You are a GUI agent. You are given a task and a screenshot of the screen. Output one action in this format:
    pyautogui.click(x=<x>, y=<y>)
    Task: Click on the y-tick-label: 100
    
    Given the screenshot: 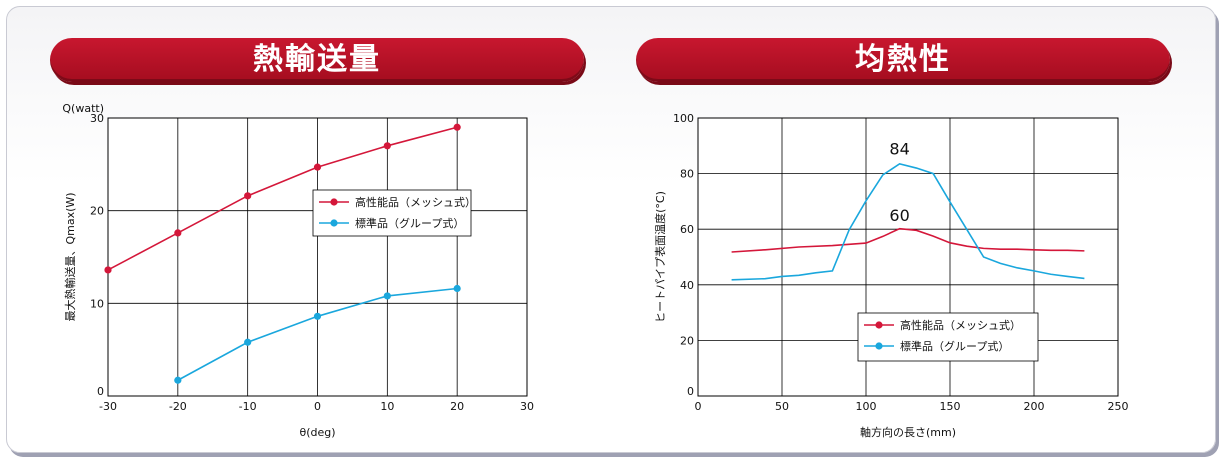 What is the action you would take?
    pyautogui.click(x=683, y=118)
    